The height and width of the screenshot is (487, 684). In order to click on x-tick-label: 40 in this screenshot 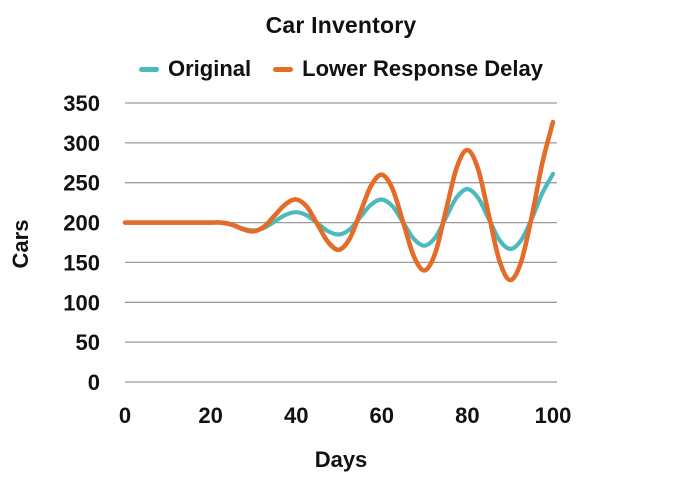, I will do `click(296, 415)`.